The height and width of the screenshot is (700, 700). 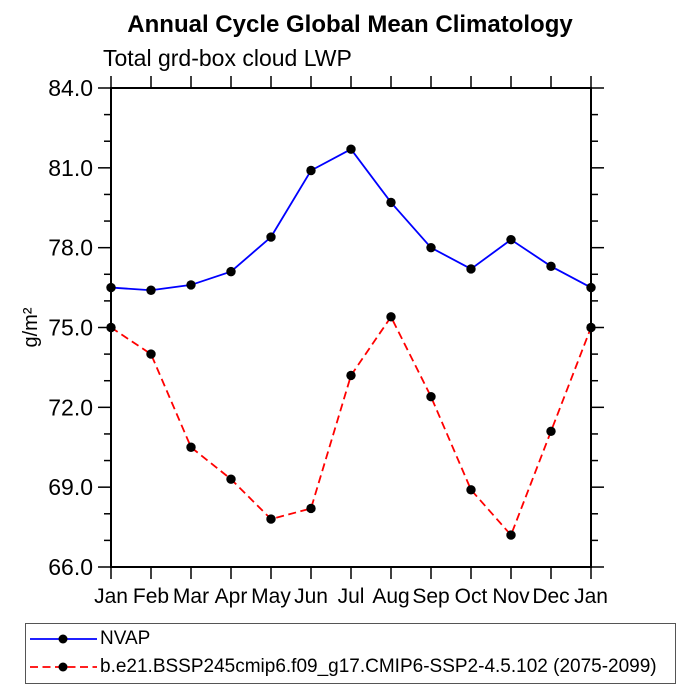 I want to click on x-tick-label: Jun, so click(x=311, y=596).